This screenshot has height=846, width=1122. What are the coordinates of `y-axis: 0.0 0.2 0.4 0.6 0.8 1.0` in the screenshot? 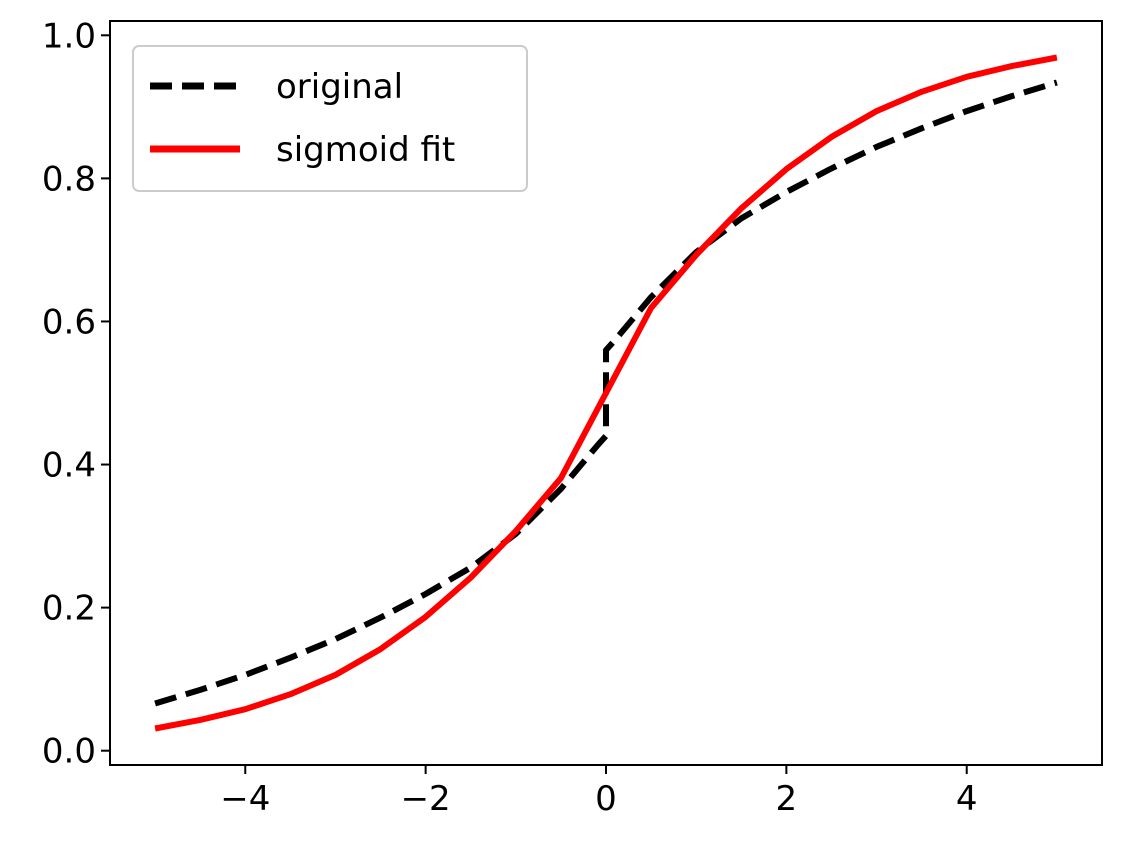 It's located at (76, 394).